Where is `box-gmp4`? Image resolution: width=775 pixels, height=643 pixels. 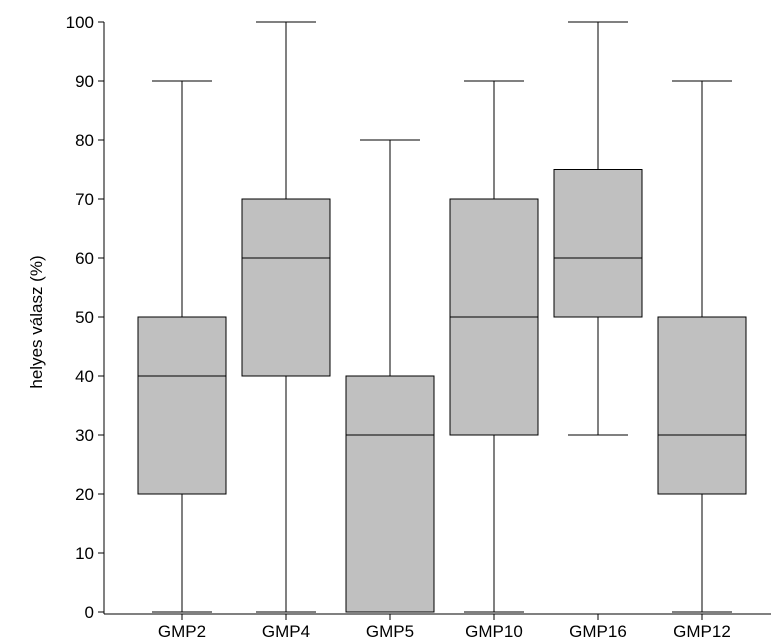
box-gmp4 is located at coordinates (286, 317).